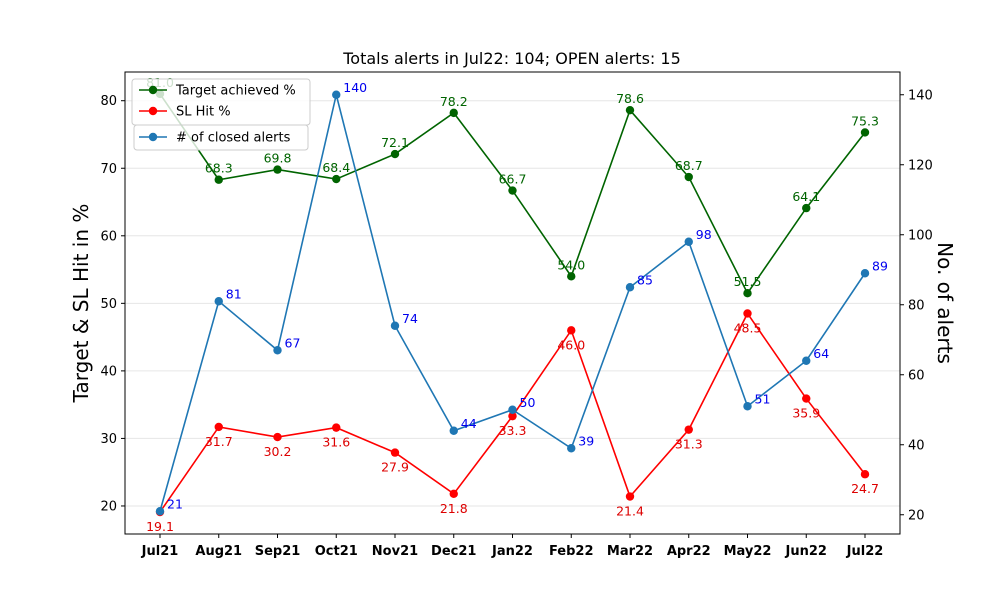 Image resolution: width=1000 pixels, height=600 pixels. I want to click on left-y-tick-label: 20, so click(108, 506).